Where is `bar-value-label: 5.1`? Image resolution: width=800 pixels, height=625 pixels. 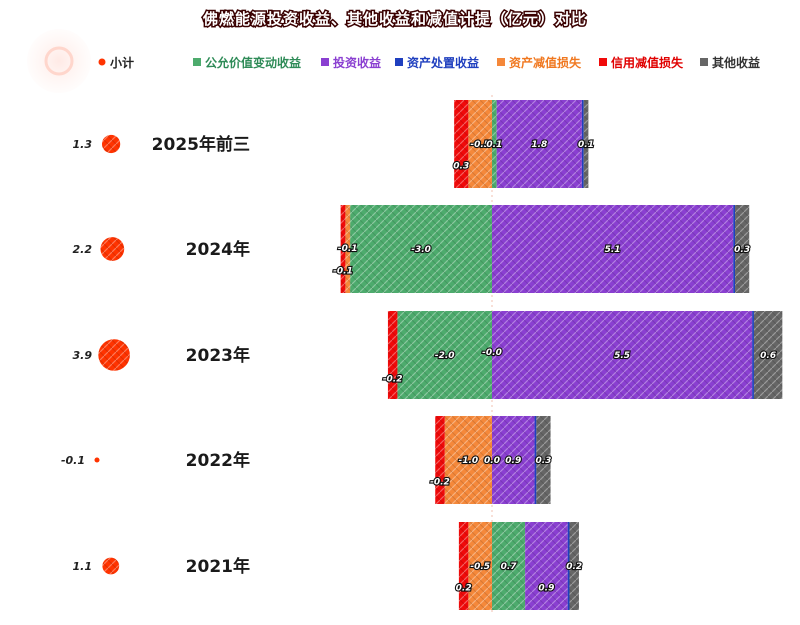 bar-value-label: 5.1 is located at coordinates (613, 250).